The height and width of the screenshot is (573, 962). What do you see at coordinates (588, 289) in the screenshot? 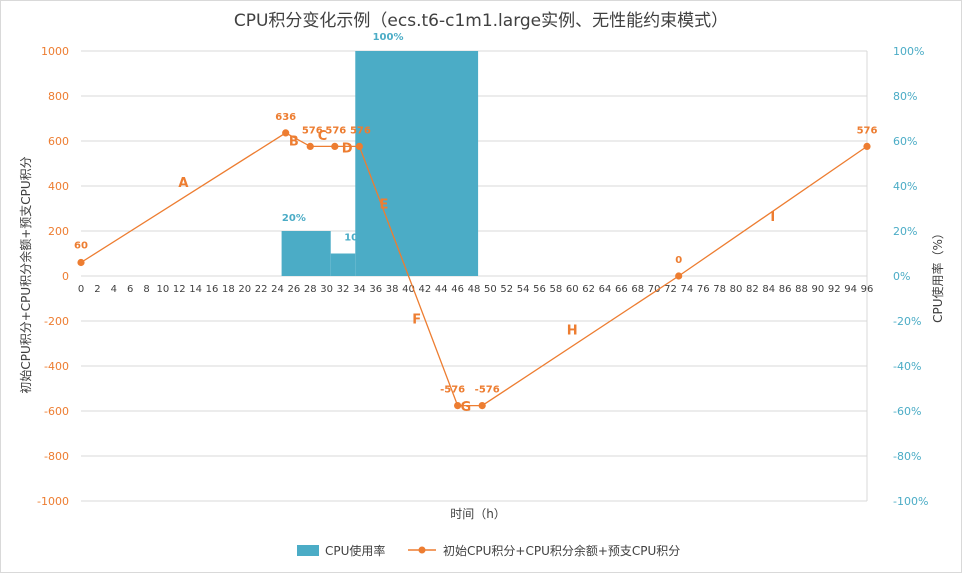
I see `x-tick-label: 62` at bounding box center [588, 289].